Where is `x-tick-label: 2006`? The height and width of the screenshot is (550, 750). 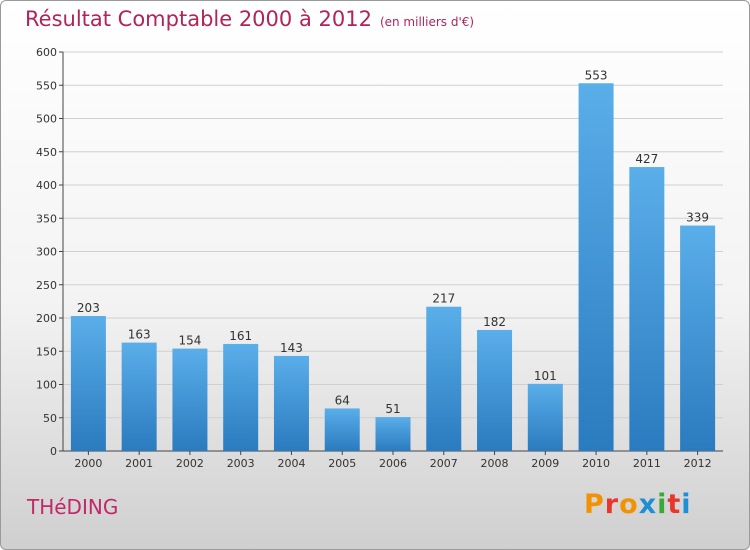
x-tick-label: 2006 is located at coordinates (393, 463).